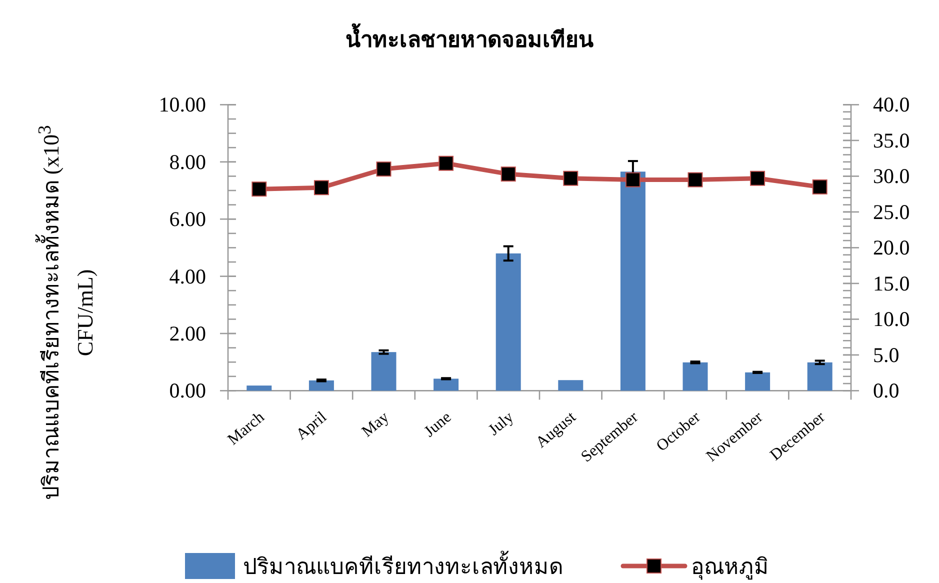 The width and height of the screenshot is (939, 583). I want to click on y2-tick-label: 15.0, so click(891, 283).